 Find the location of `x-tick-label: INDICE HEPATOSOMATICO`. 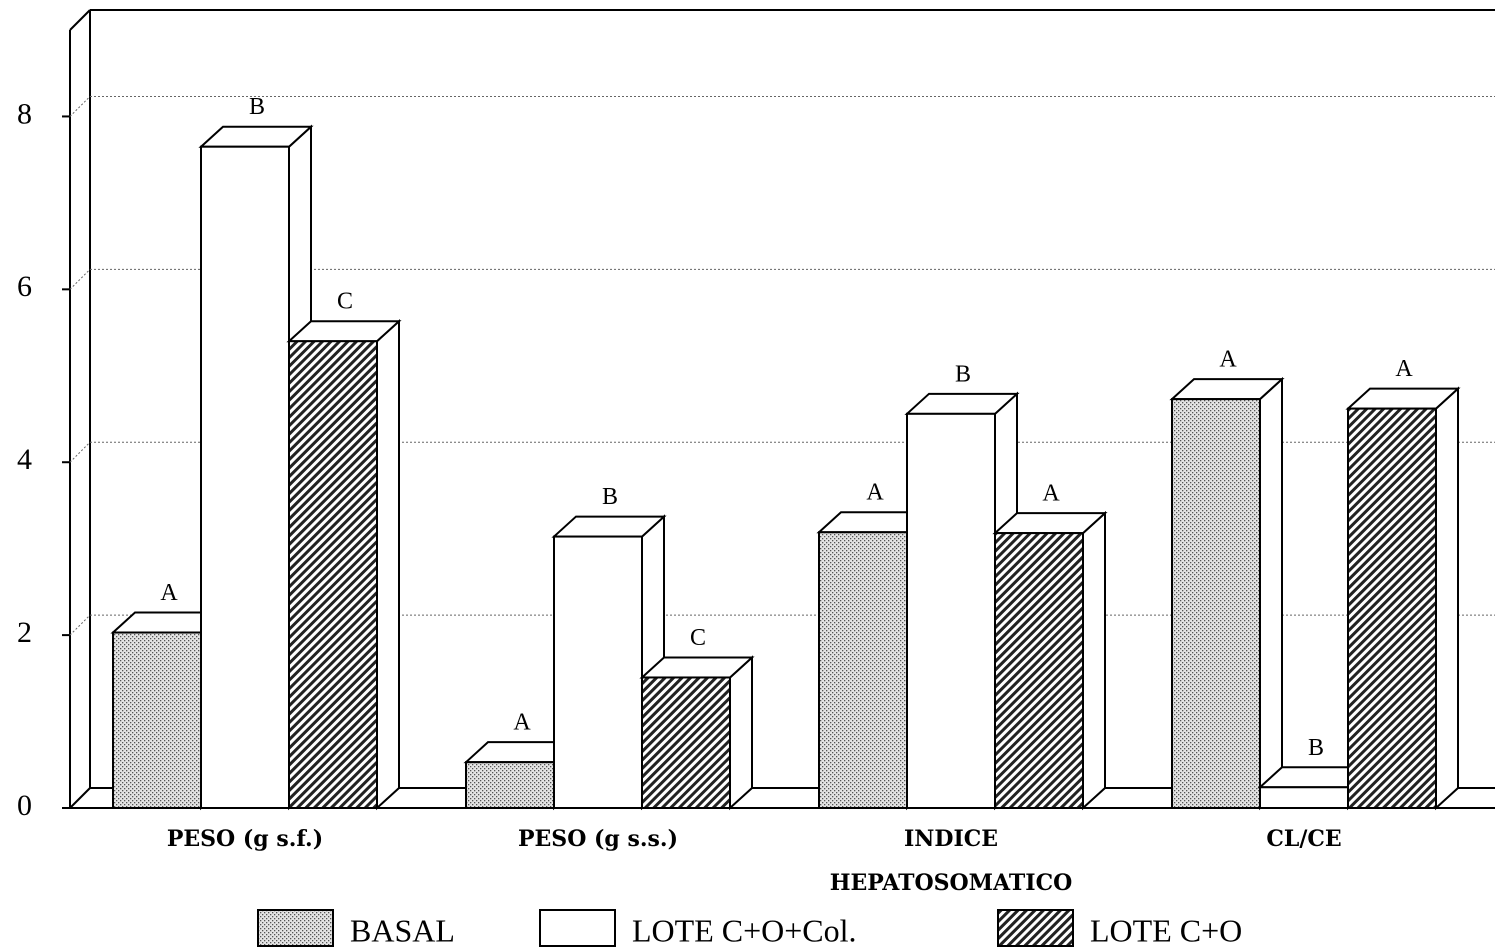

x-tick-label: INDICE HEPATOSOMATICO is located at coordinates (951, 861).